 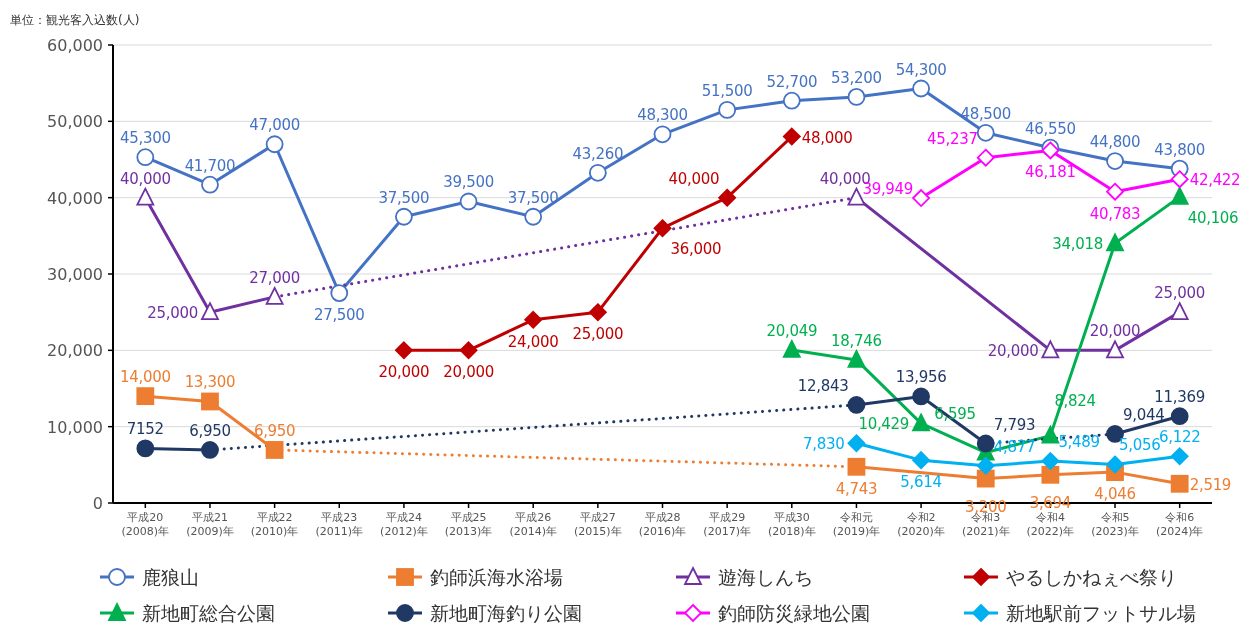 I want to click on data-label: 13,300, so click(x=210, y=382).